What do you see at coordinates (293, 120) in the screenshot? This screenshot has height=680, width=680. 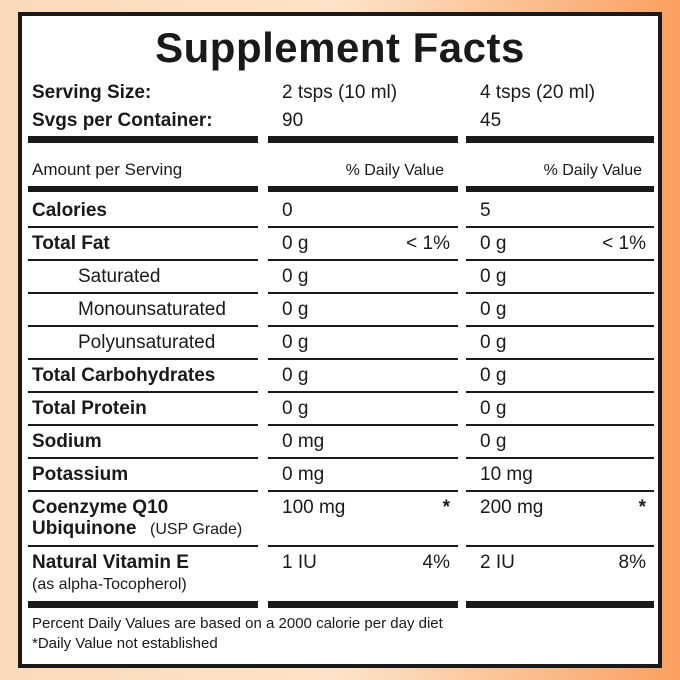 I see `servings: 90` at bounding box center [293, 120].